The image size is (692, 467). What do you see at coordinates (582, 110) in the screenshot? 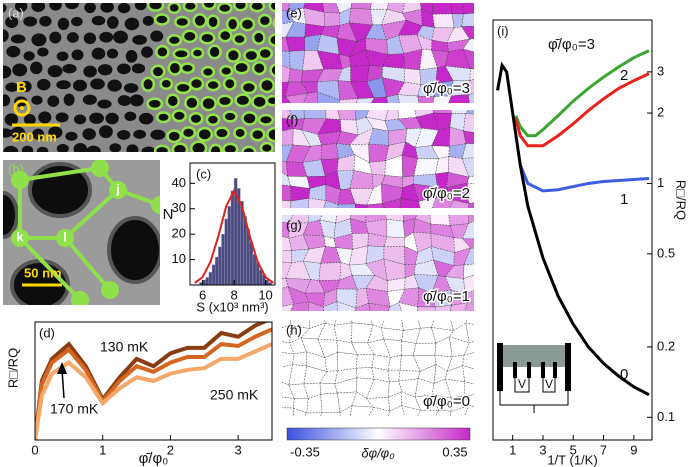
I see `series-line` at bounding box center [582, 110].